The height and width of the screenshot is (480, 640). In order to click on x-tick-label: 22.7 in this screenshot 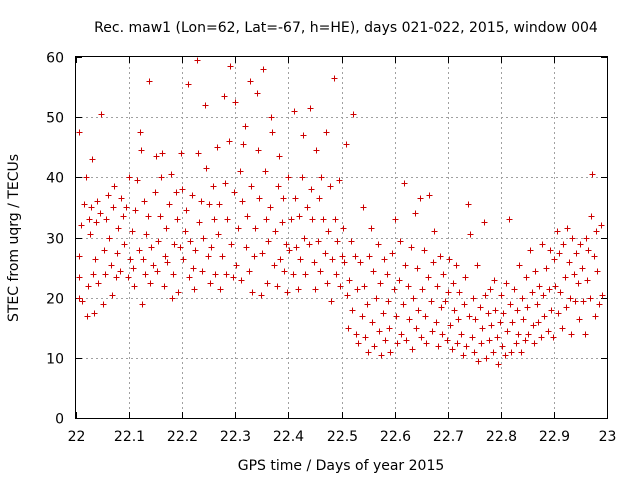, I will do `click(448, 437)`.